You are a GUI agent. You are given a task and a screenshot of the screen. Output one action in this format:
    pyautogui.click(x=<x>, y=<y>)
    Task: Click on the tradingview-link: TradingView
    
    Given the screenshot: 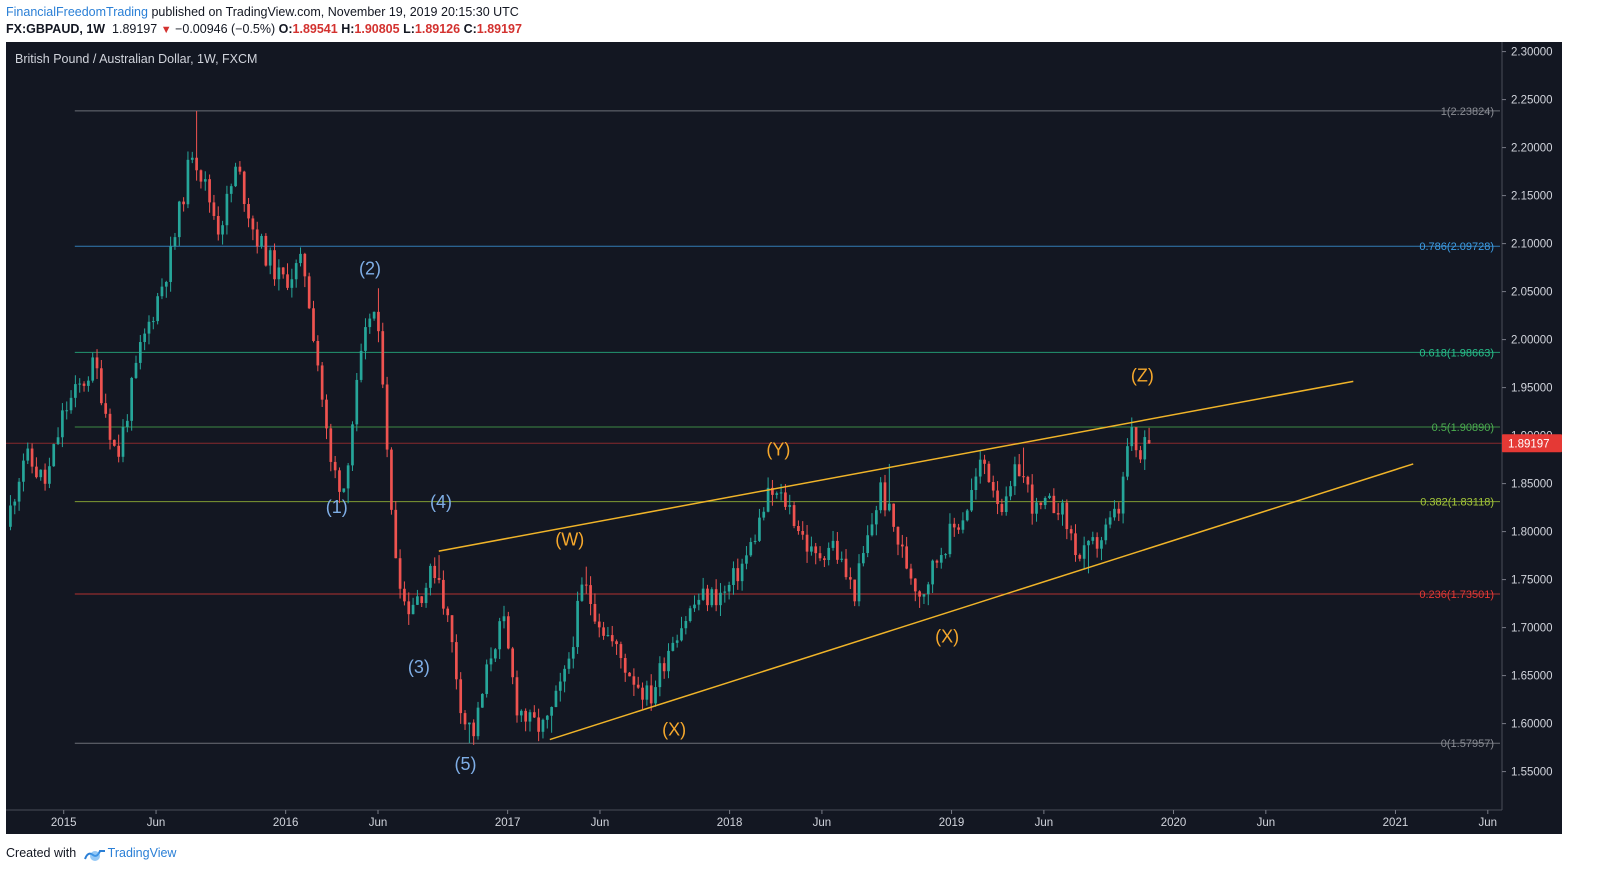 What is the action you would take?
    pyautogui.click(x=142, y=853)
    